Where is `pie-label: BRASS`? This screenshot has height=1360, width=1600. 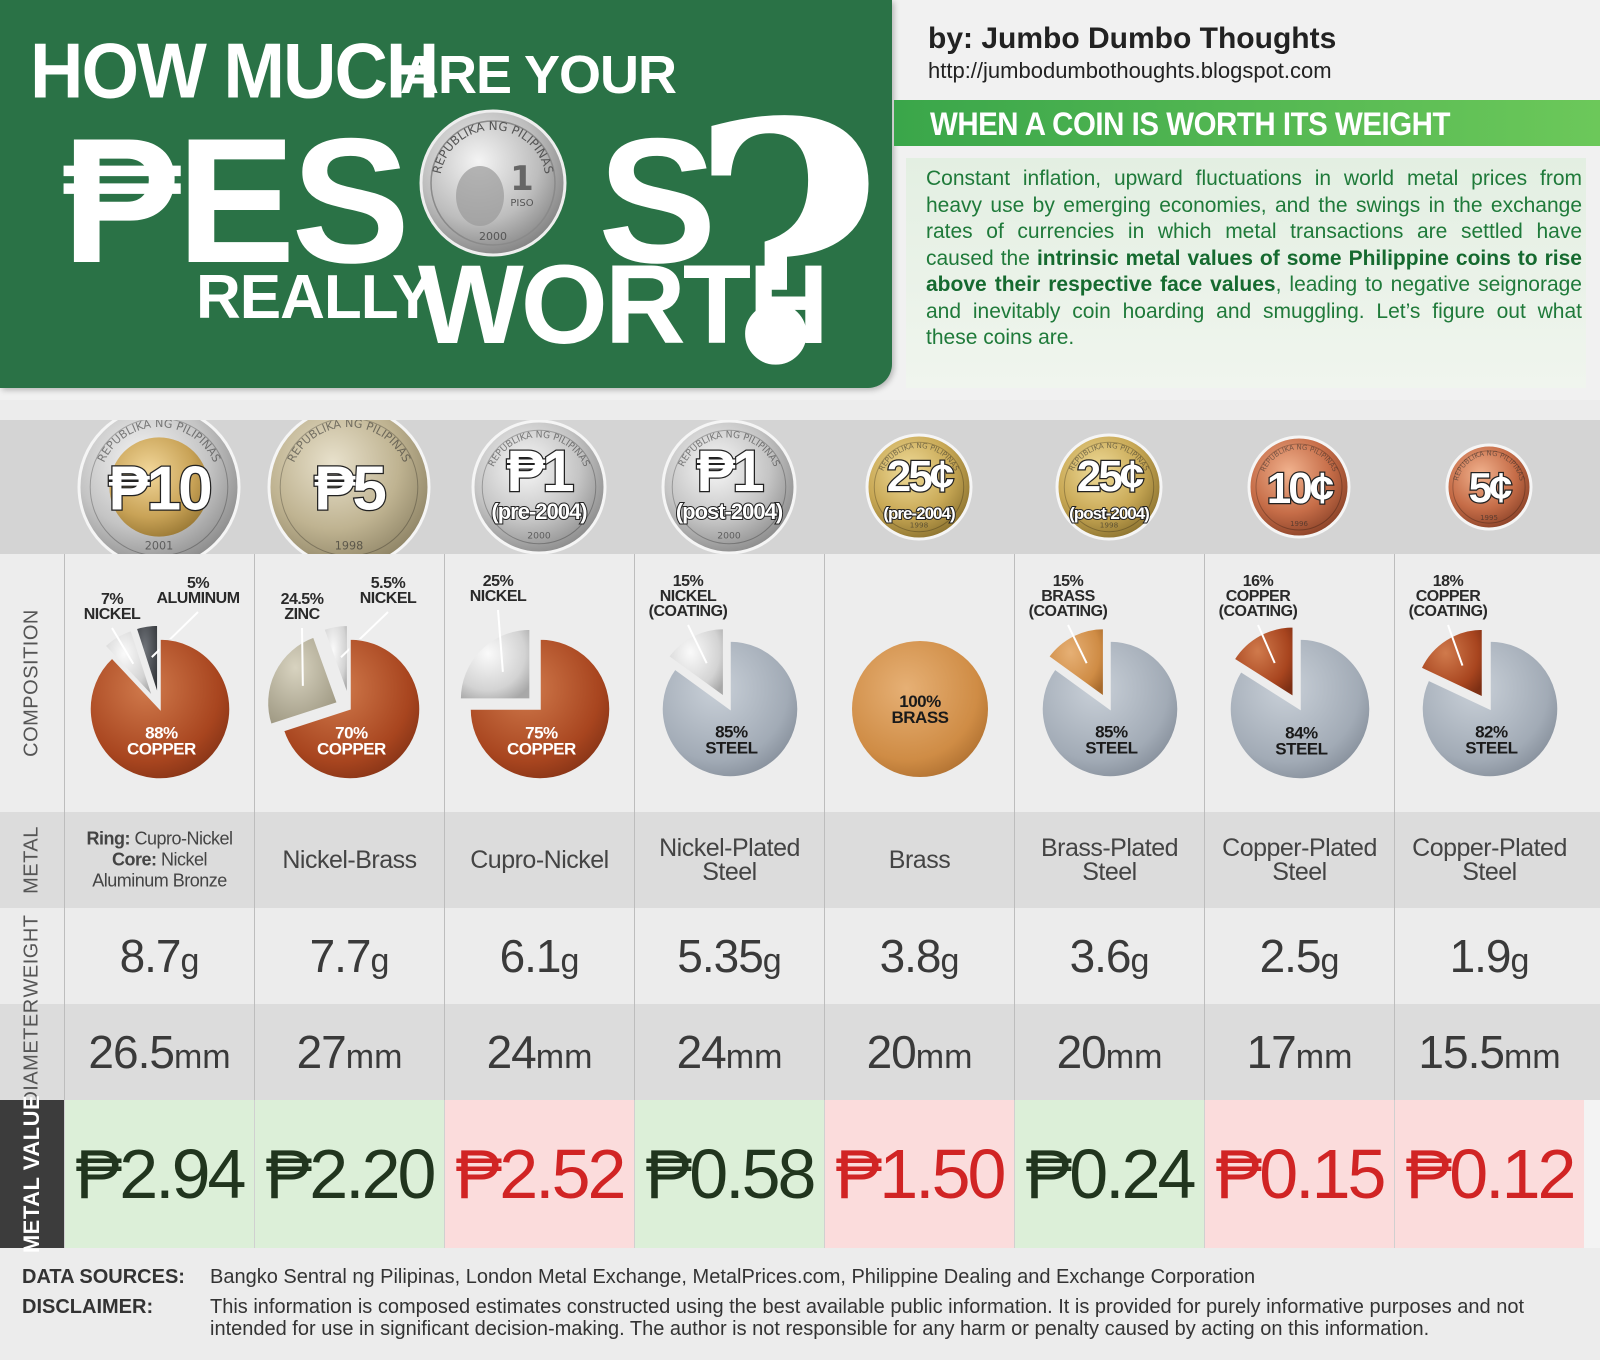 pie-label: BRASS is located at coordinates (919, 717).